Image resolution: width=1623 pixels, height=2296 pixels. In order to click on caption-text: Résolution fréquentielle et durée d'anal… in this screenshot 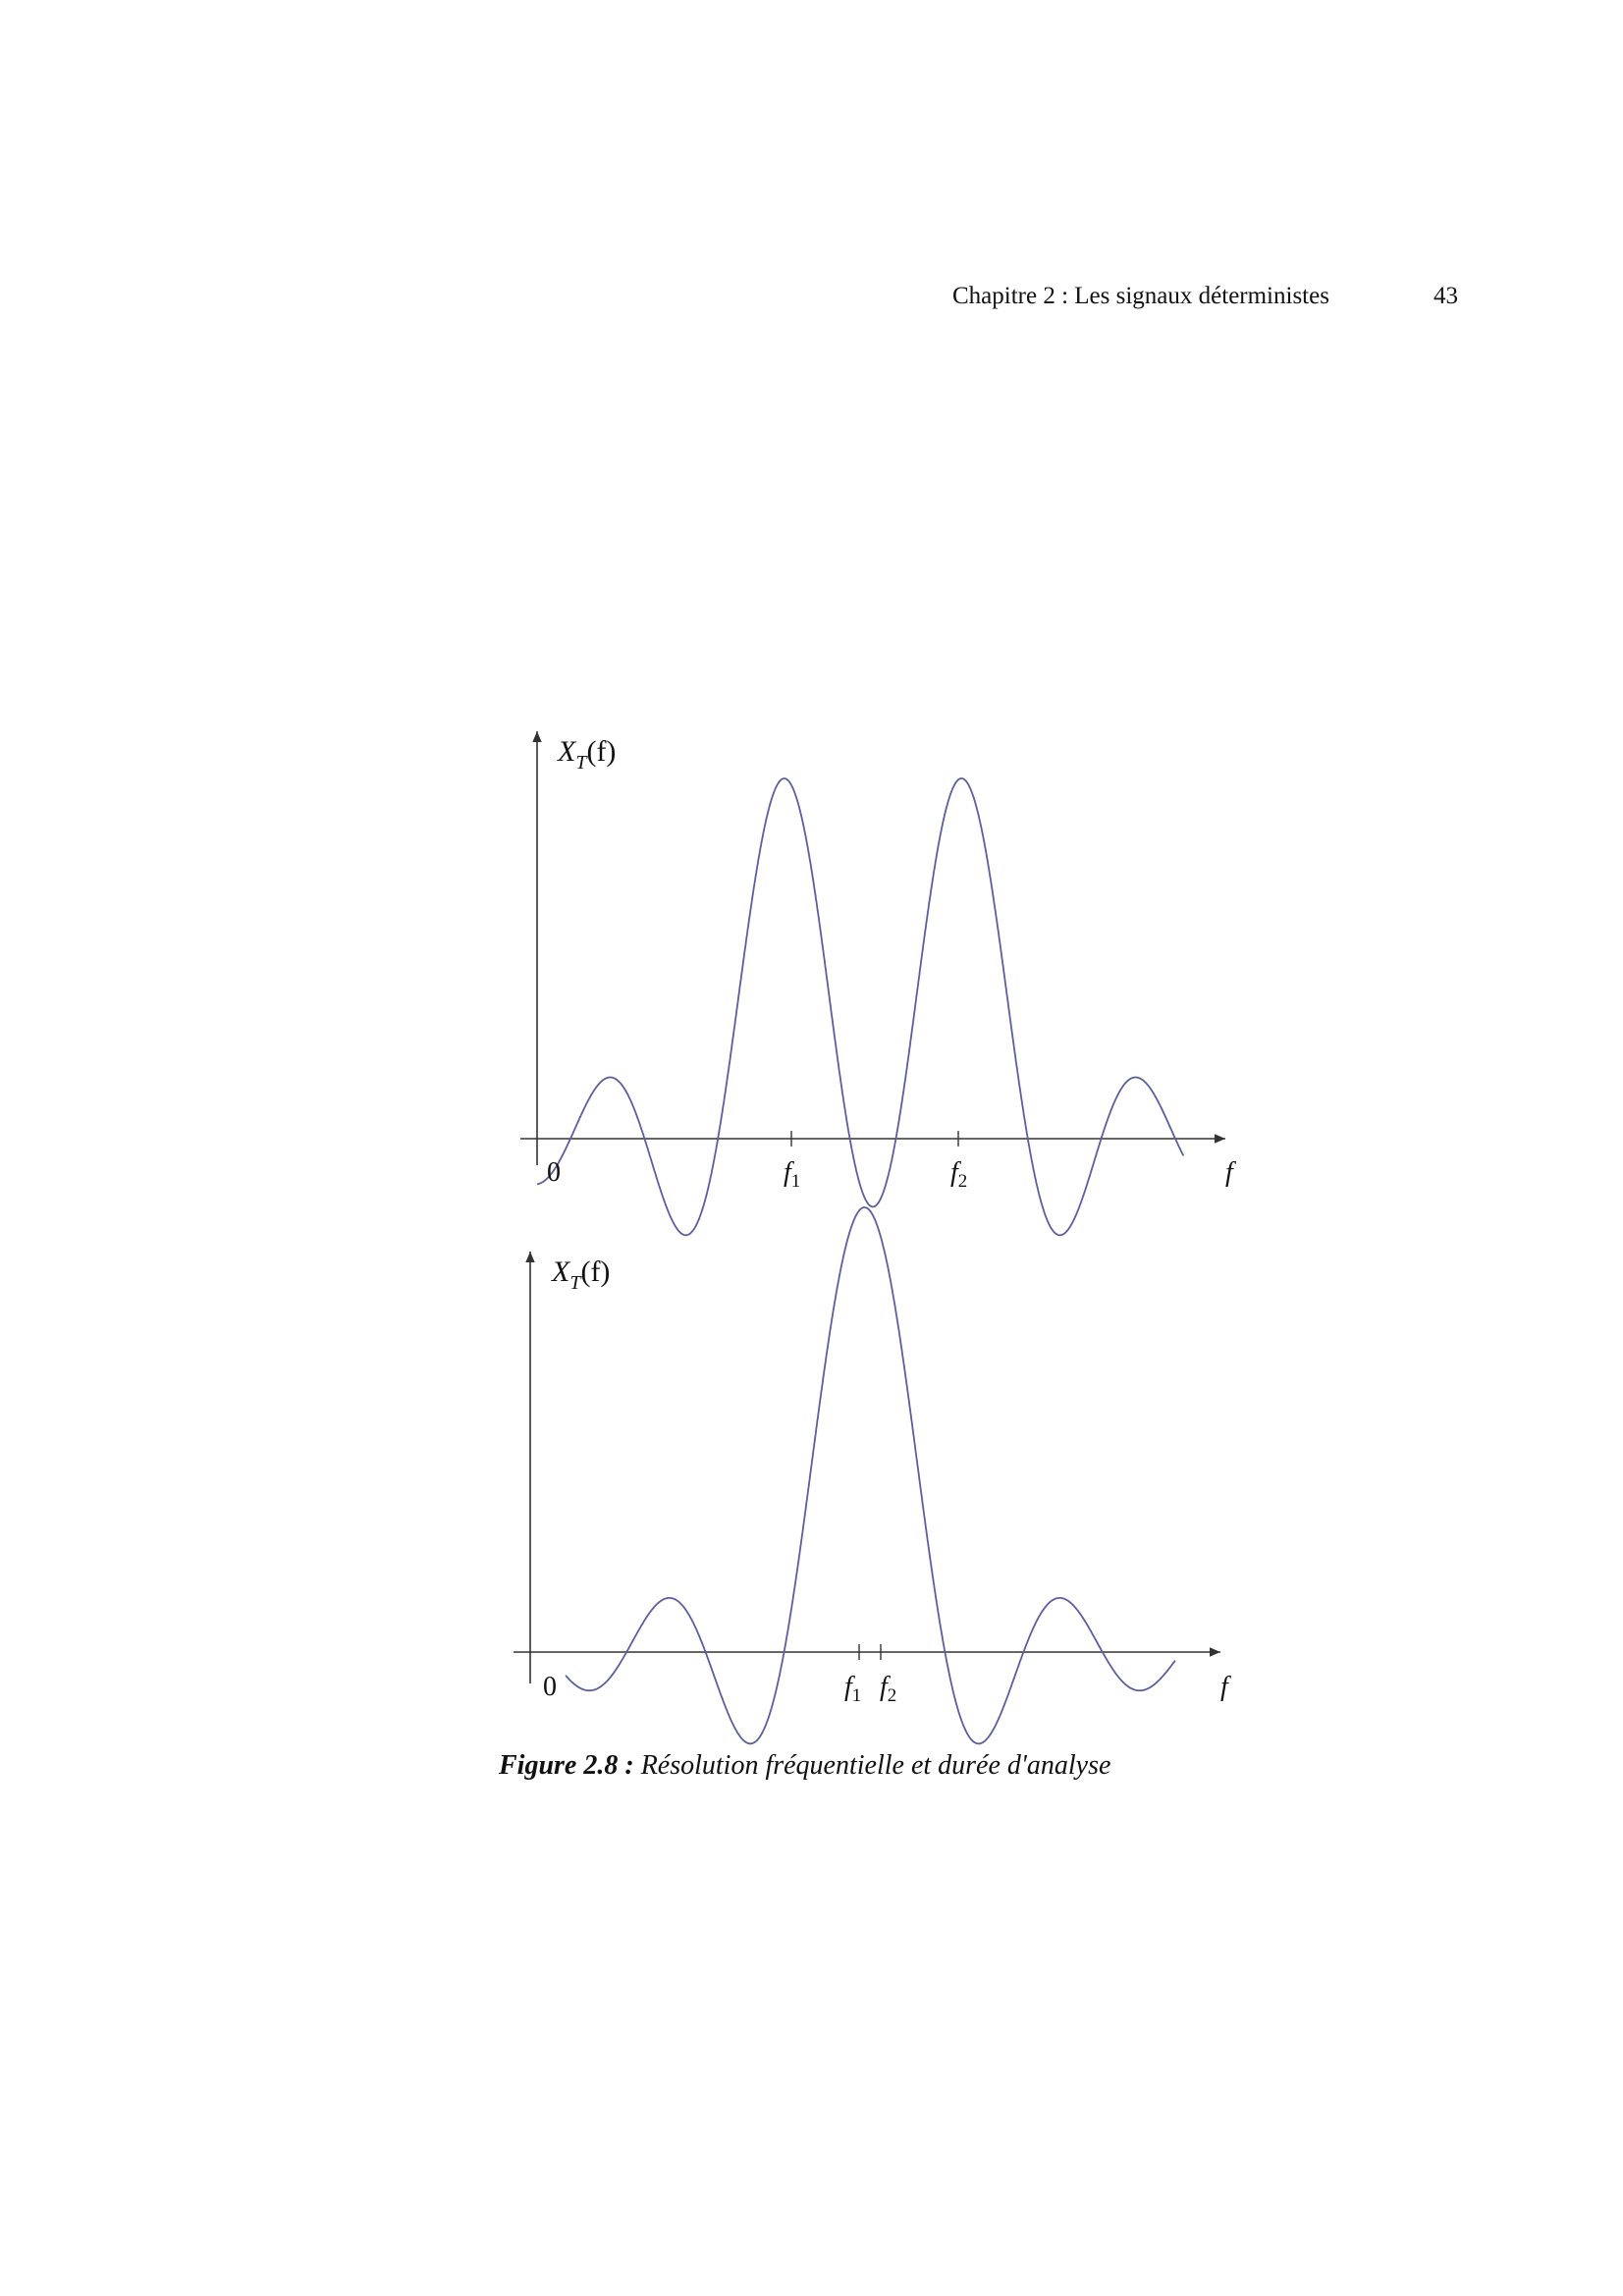, I will do `click(875, 1765)`.